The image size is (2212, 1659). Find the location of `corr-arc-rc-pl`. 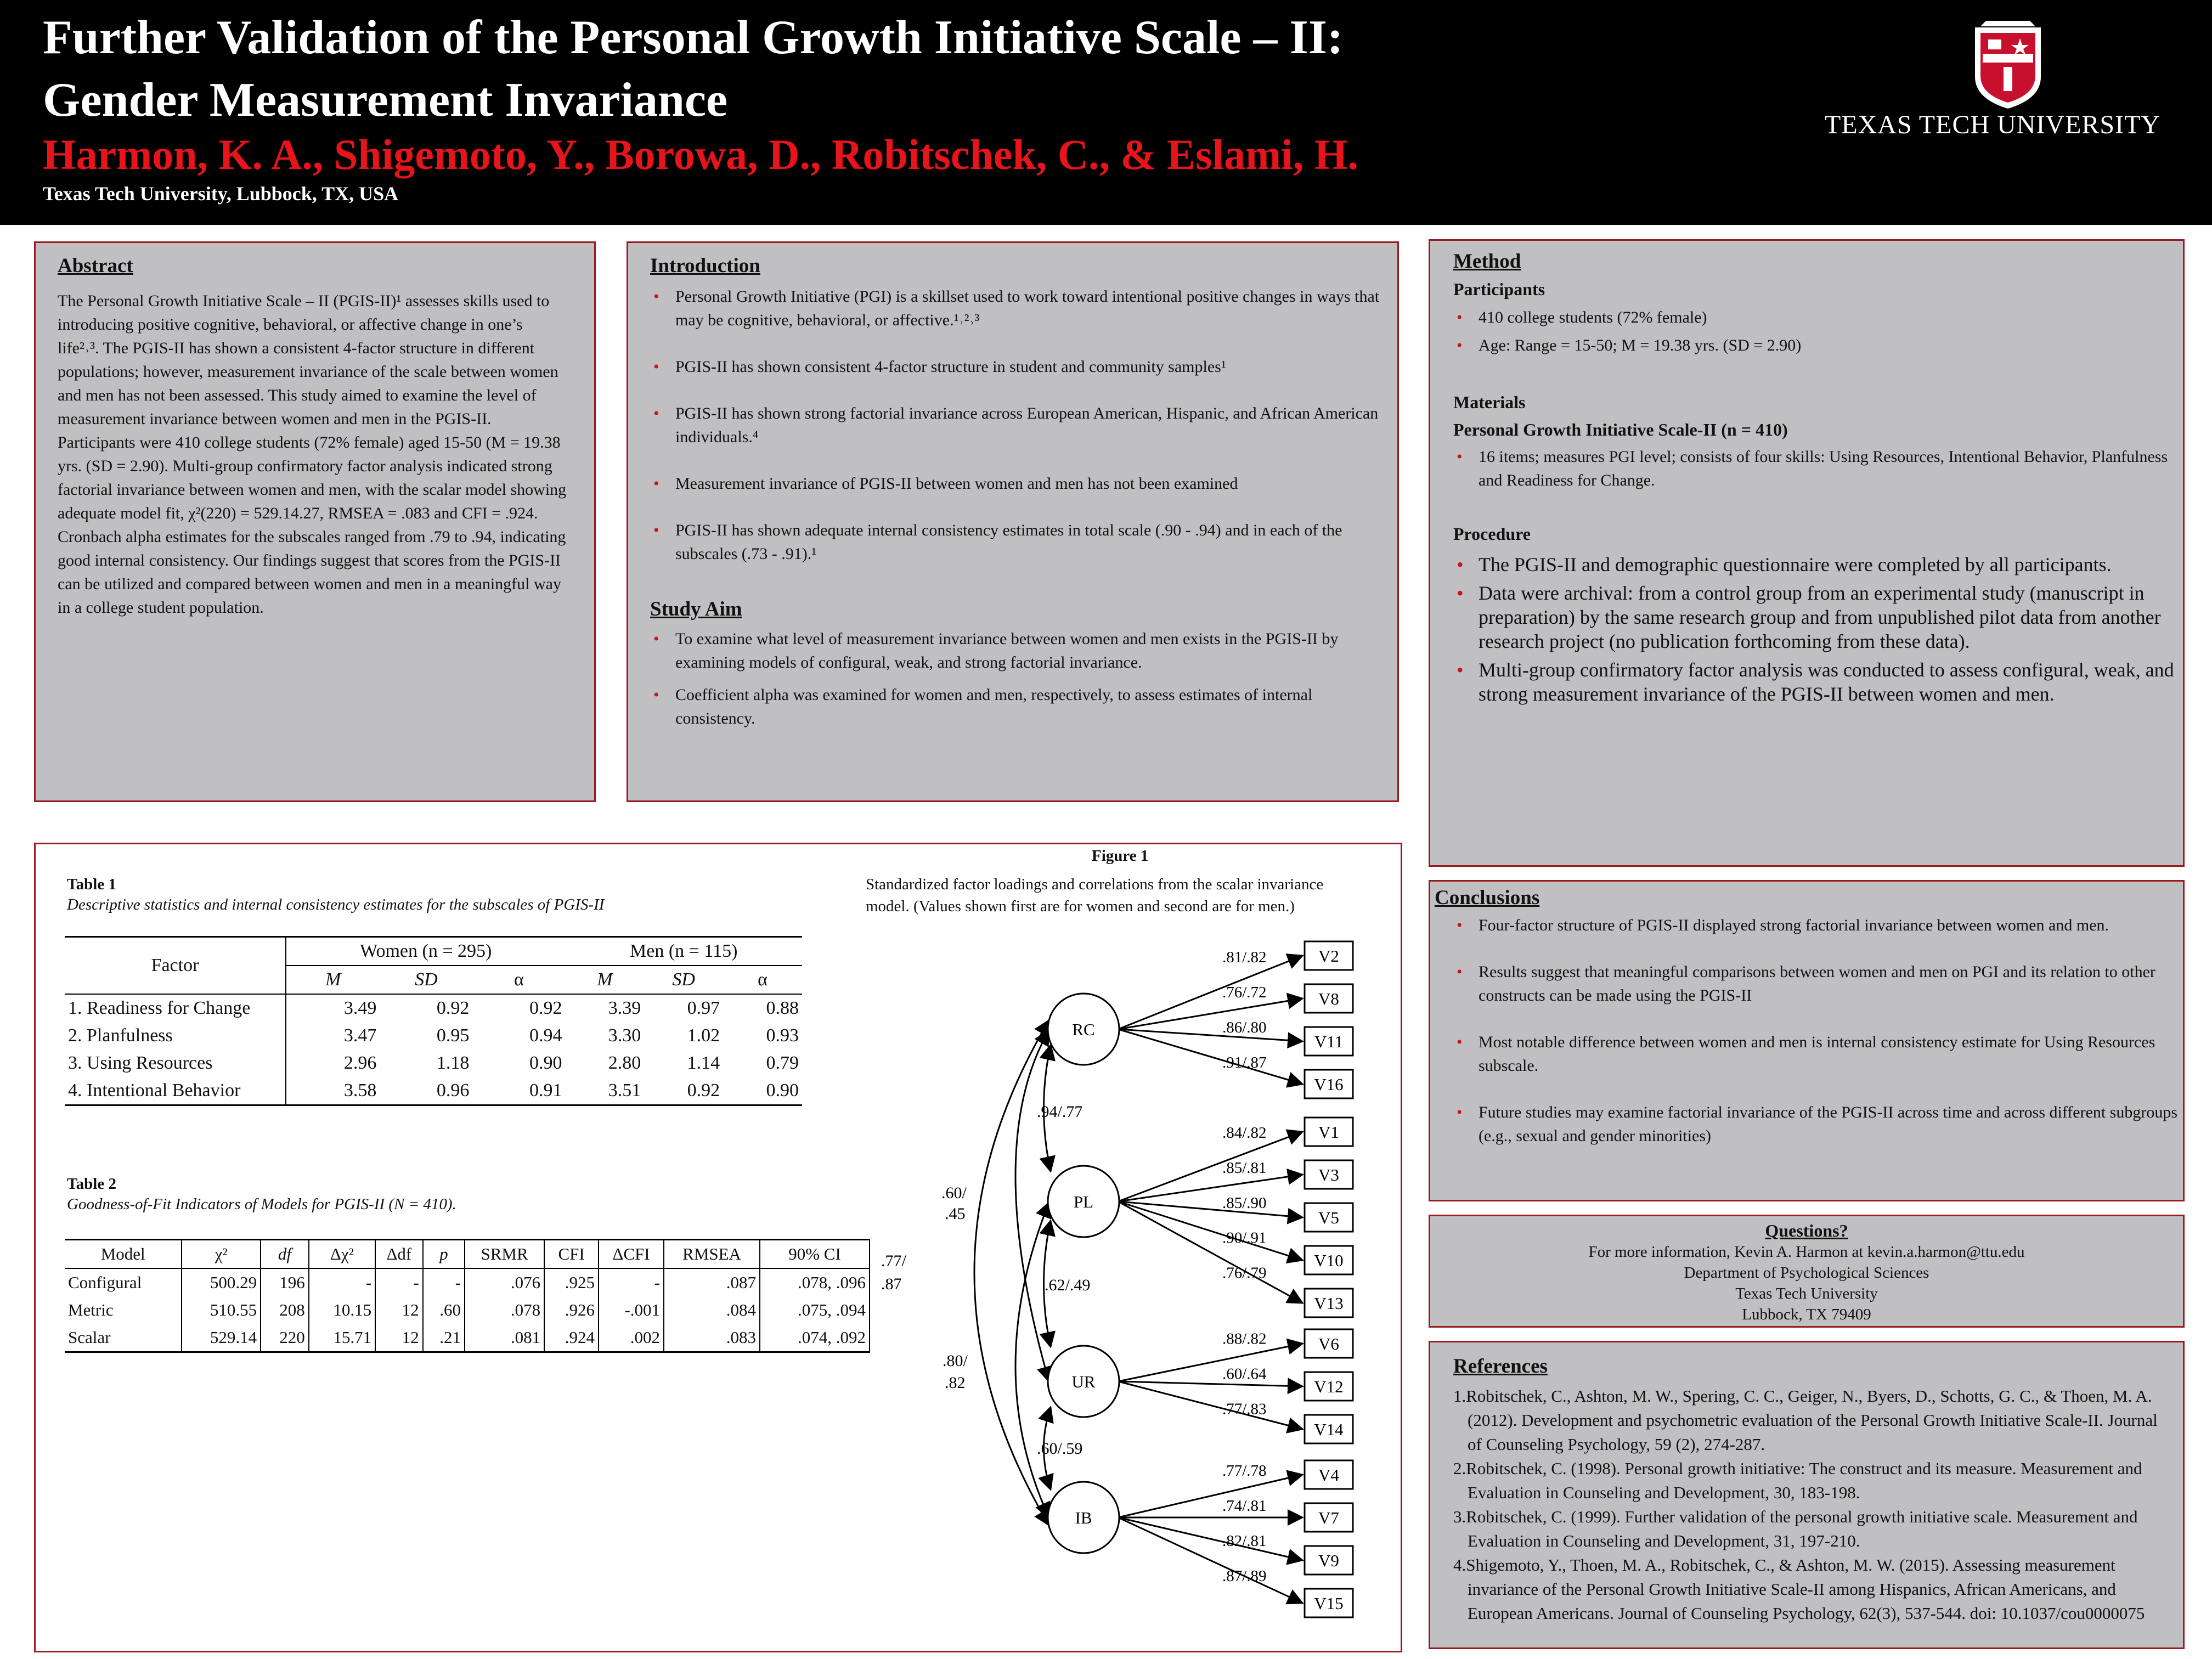

corr-arc-rc-pl is located at coordinates (1047, 1108).